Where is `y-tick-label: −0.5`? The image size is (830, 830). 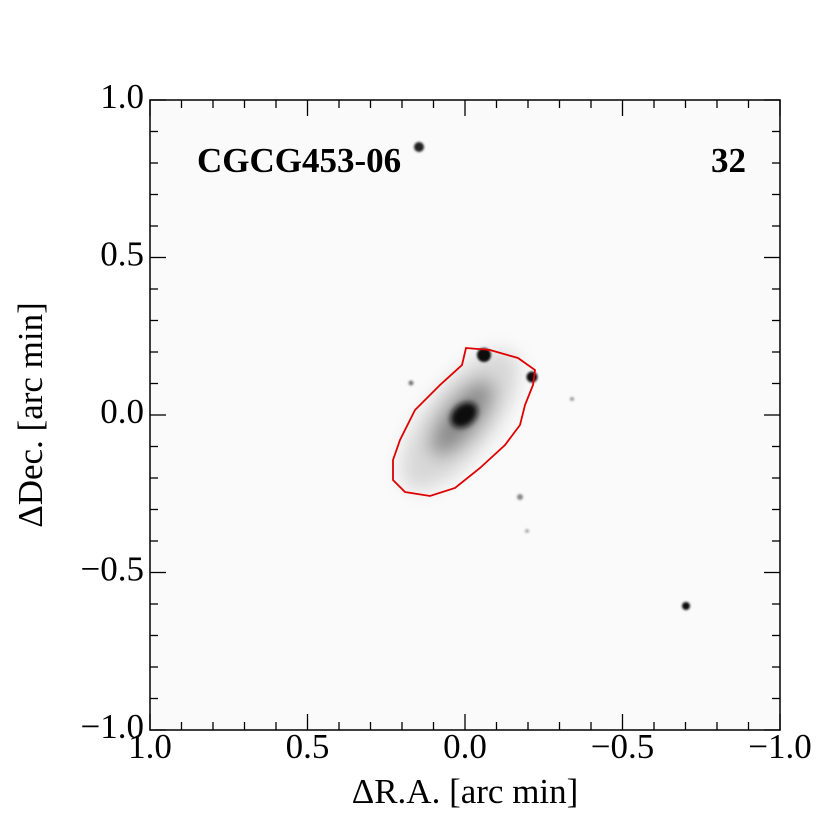
y-tick-label: −0.5 is located at coordinates (113, 569).